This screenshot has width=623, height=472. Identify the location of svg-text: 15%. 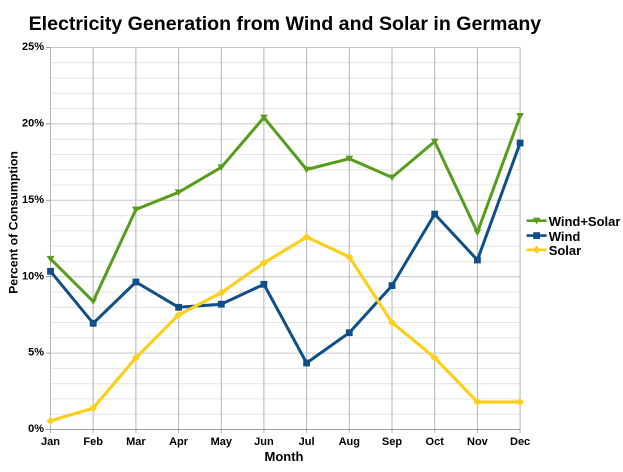
(33, 200).